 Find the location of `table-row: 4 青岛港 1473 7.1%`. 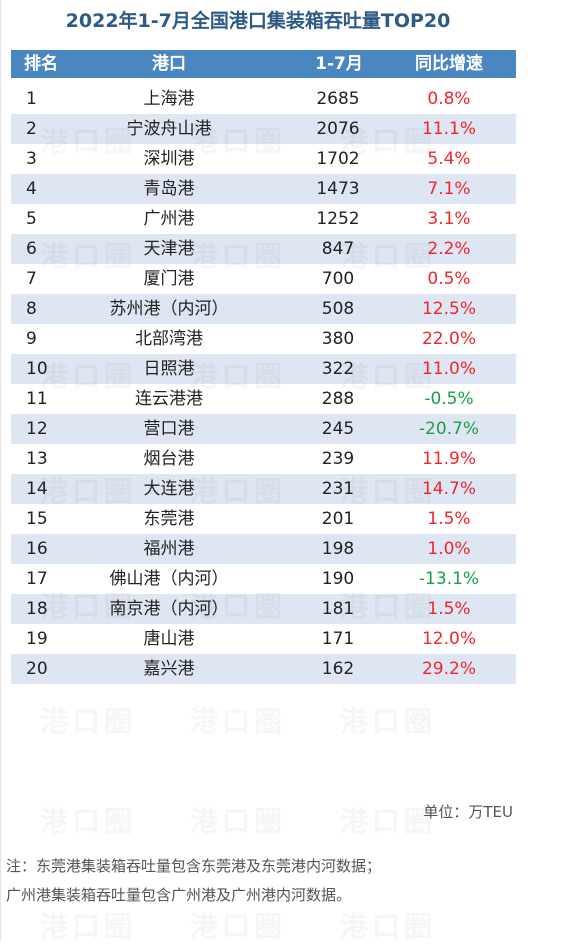

table-row: 4 青岛港 1473 7.1% is located at coordinates (263, 189).